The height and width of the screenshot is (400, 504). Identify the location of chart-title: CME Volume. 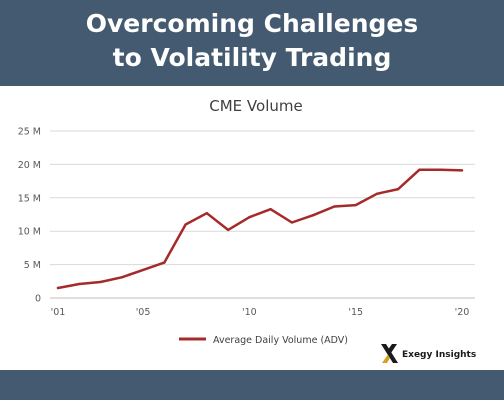
(255, 106).